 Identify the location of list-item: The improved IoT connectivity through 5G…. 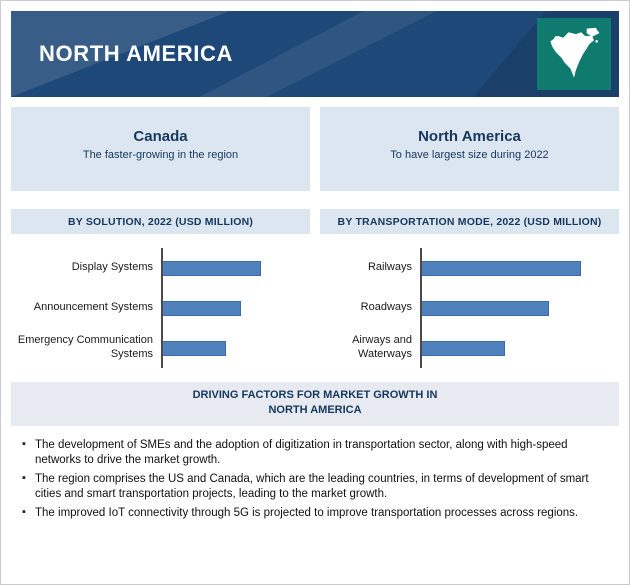
(317, 513).